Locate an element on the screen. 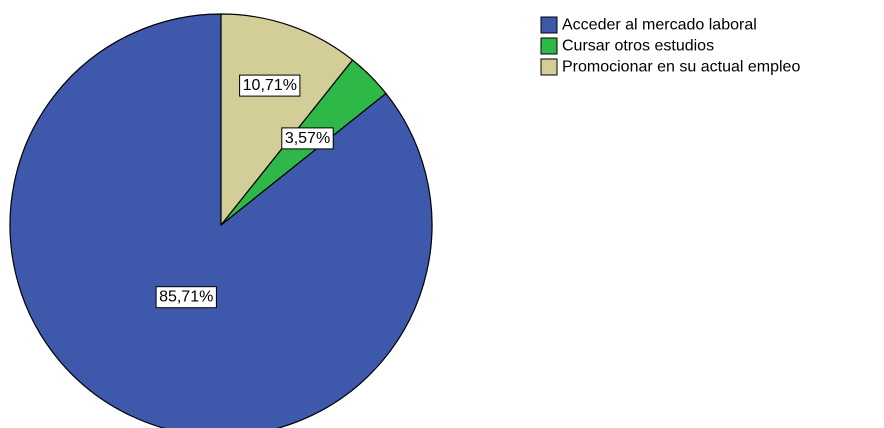 This screenshot has width=884, height=428. pie-data-labels: 85,71% 3,57% 10,71% is located at coordinates (244, 191).